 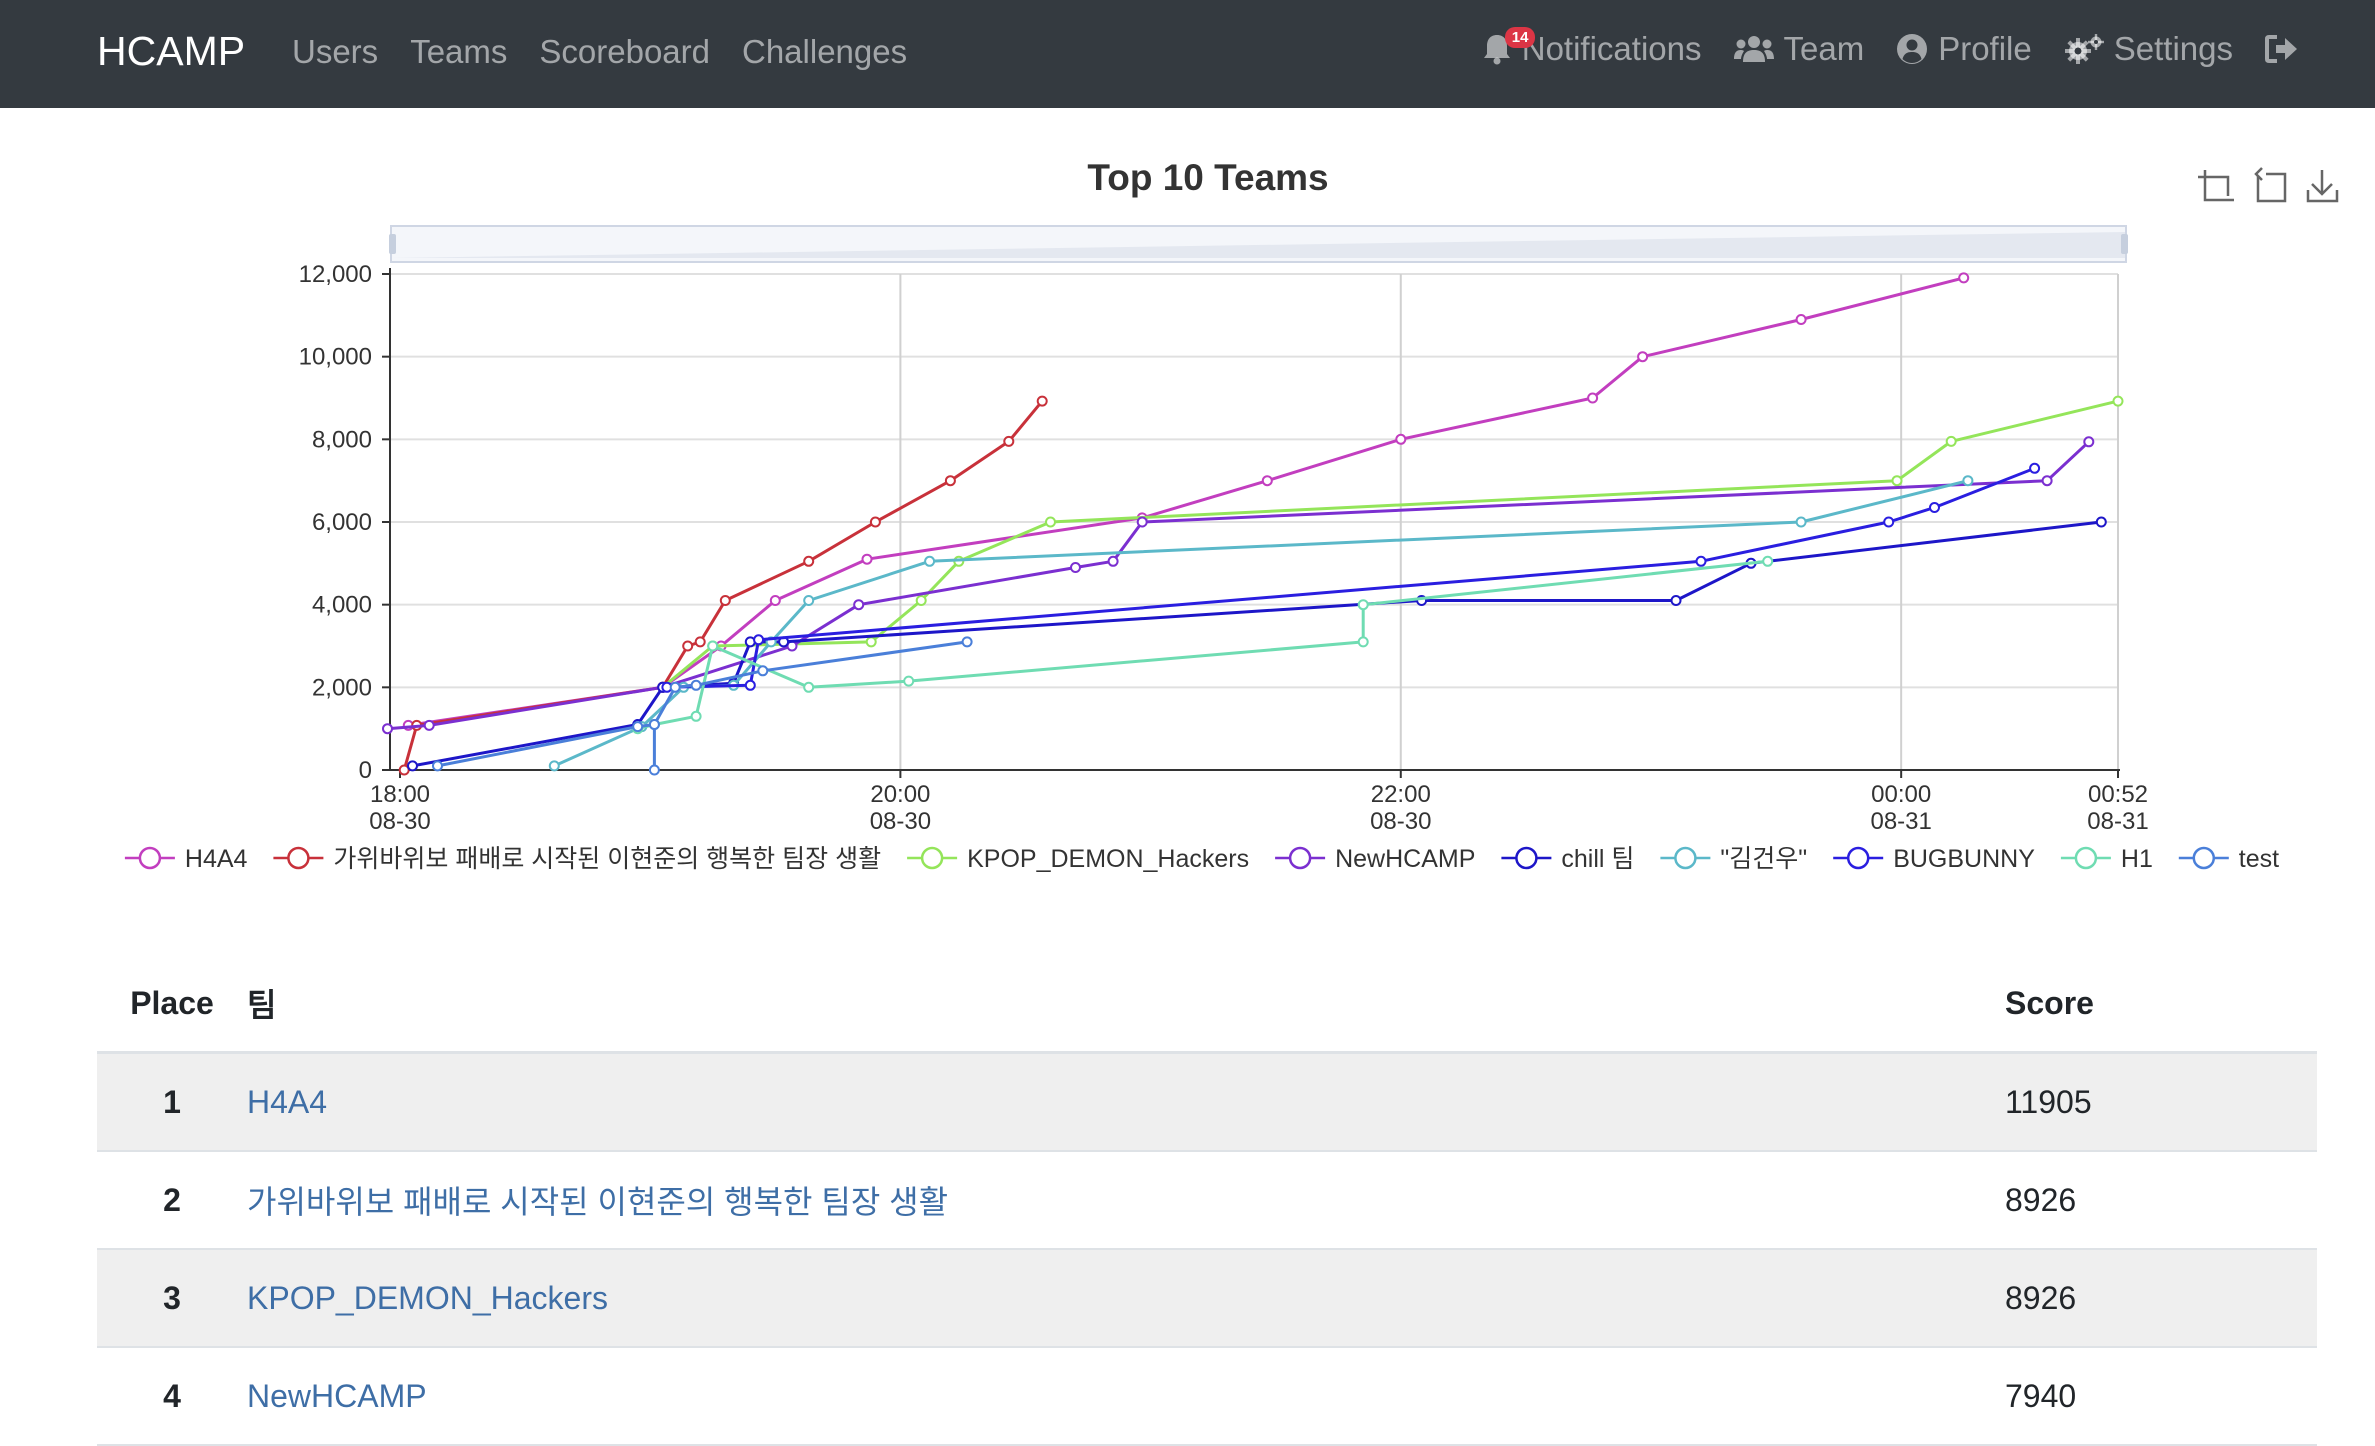 What do you see at coordinates (598, 1202) in the screenshot?
I see `team-link: 가위바위보 패배로 시작된 이현준의 행복한 팀장 생활` at bounding box center [598, 1202].